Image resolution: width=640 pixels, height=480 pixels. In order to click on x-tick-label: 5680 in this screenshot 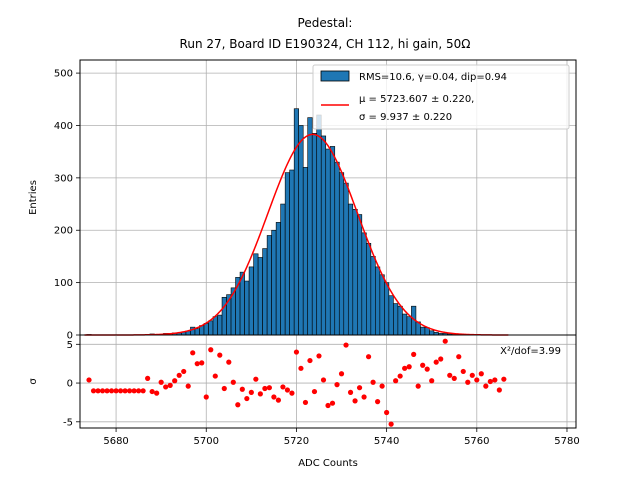, I will do `click(115, 441)`.